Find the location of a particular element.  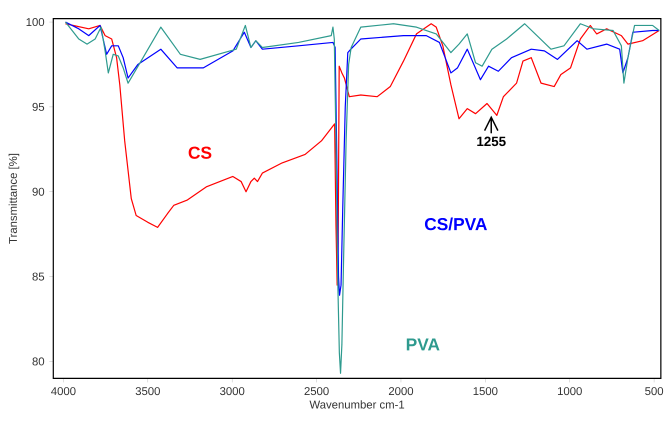

x-tick-label: 2000 is located at coordinates (401, 390).